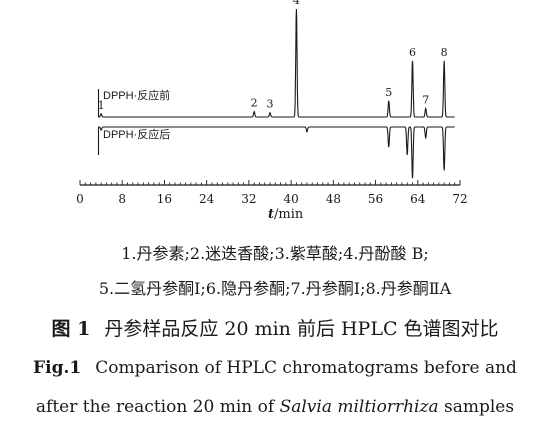 The image size is (550, 437). I want to click on x-tick-label: 72, so click(459, 199).